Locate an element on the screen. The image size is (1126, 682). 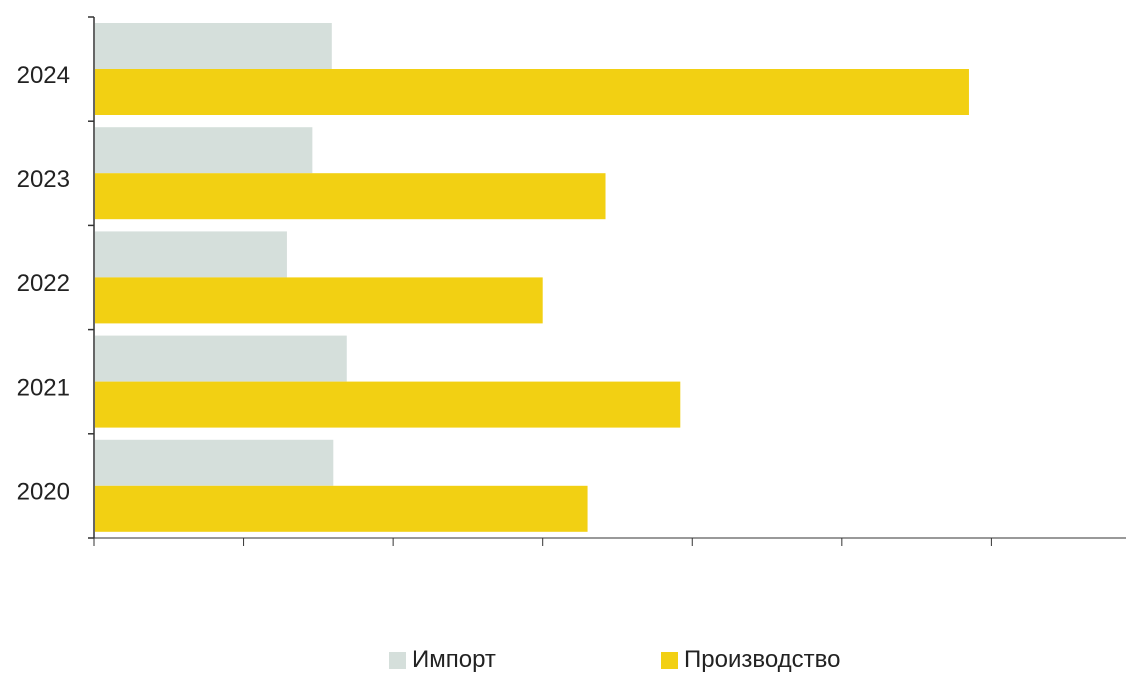
legend-item-production: Производство is located at coordinates (750, 660).